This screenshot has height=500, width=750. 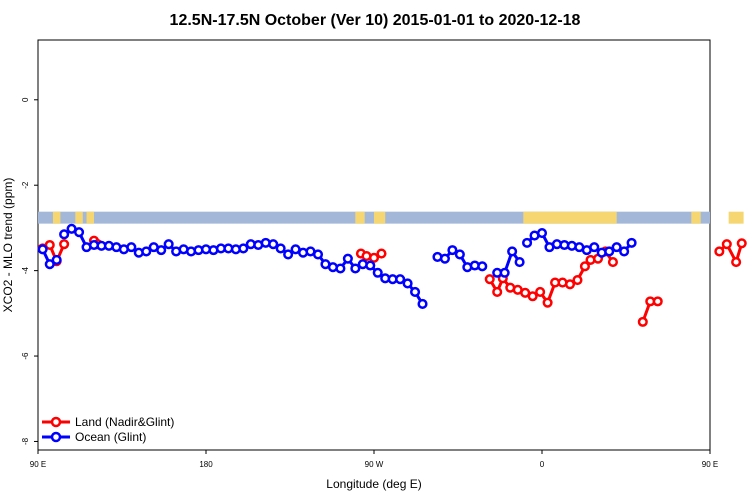 What do you see at coordinates (8, 245) in the screenshot?
I see `y-axis-label: XCO2 - MLO trend (ppm)` at bounding box center [8, 245].